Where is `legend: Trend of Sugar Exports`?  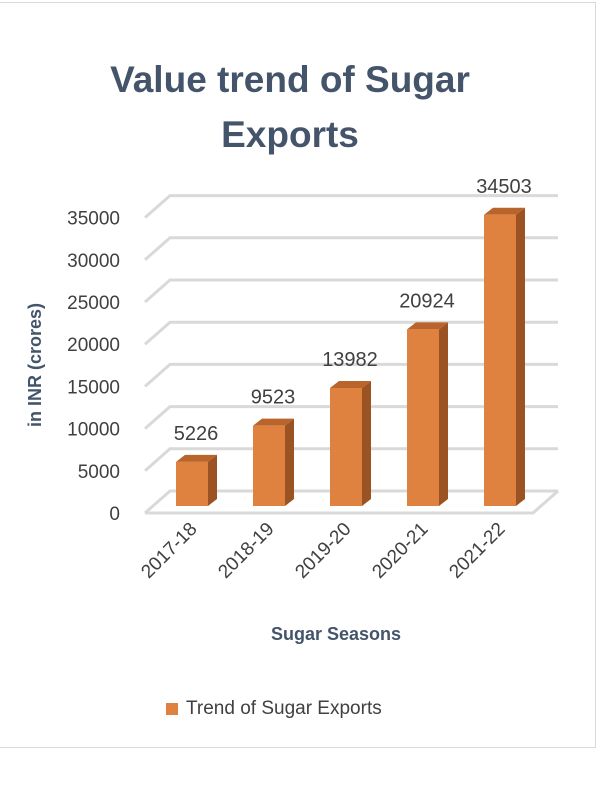
legend: Trend of Sugar Exports is located at coordinates (274, 709).